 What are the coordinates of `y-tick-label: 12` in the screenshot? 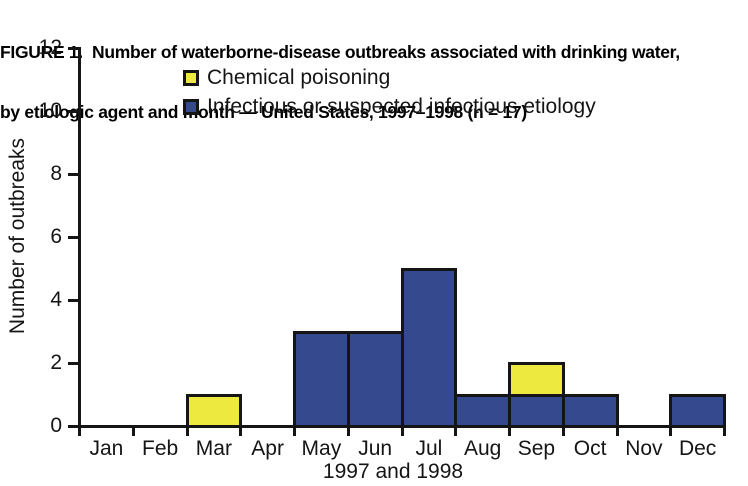 It's located at (50, 47).